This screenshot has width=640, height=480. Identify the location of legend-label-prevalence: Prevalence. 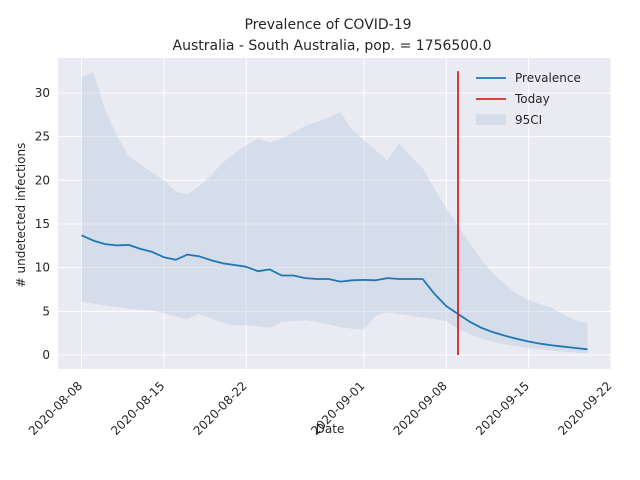
(548, 78).